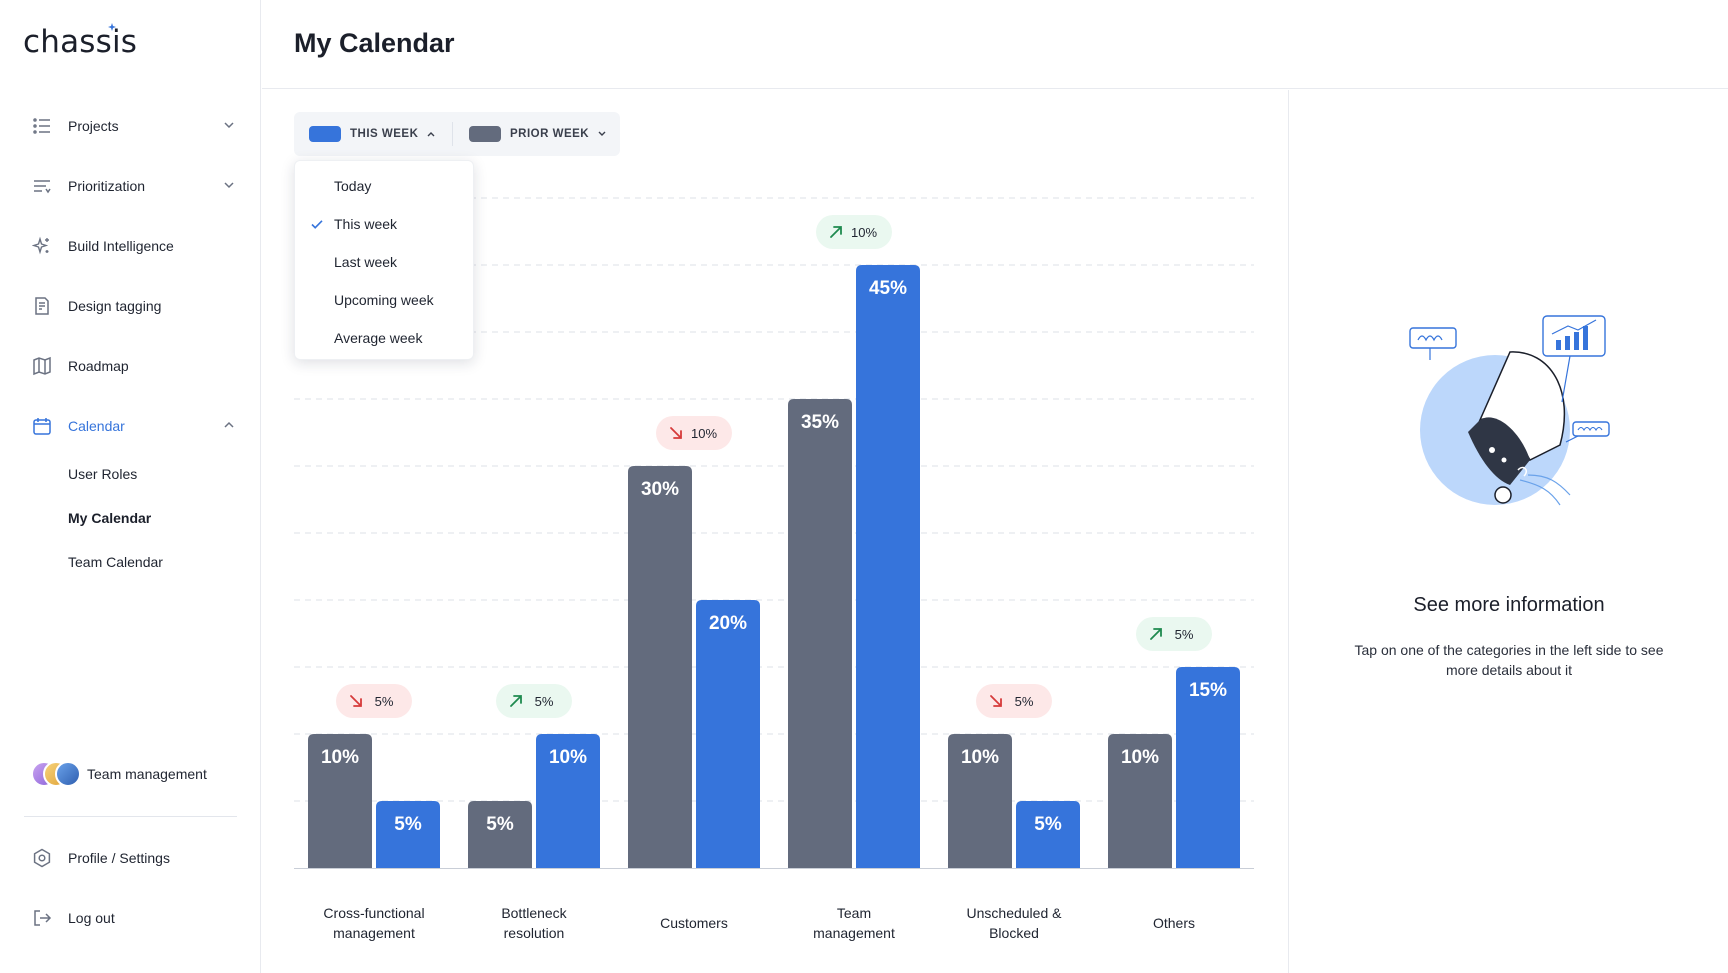 The width and height of the screenshot is (1728, 973). I want to click on category-label: Unscheduled &, so click(1015, 913).